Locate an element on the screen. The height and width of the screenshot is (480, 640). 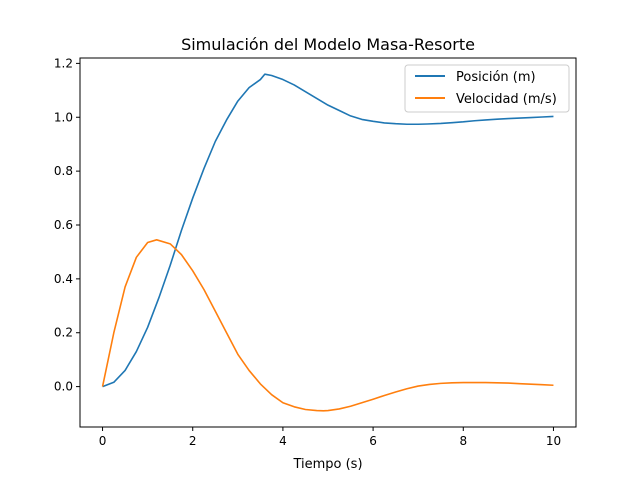
x-tick-label: 2 is located at coordinates (193, 441).